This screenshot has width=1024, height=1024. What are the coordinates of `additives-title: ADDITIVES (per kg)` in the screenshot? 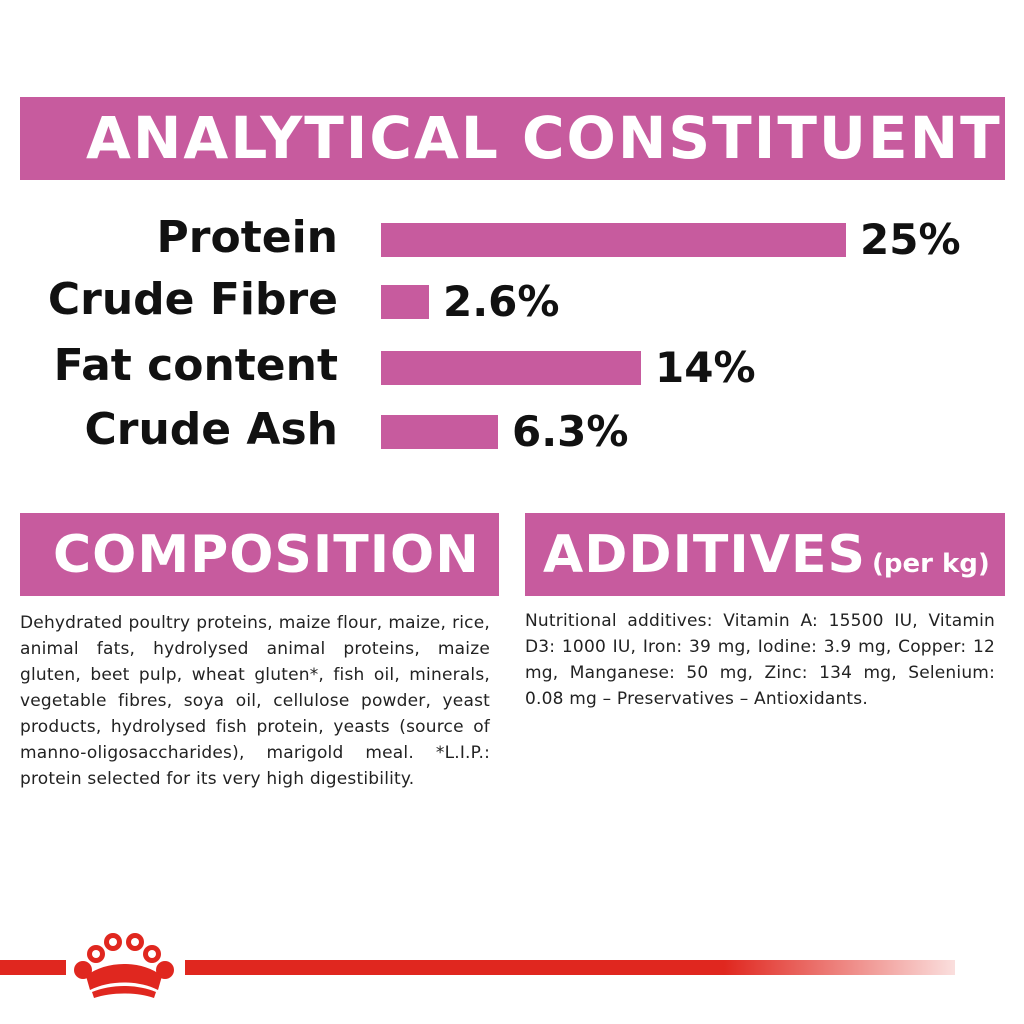 It's located at (766, 559).